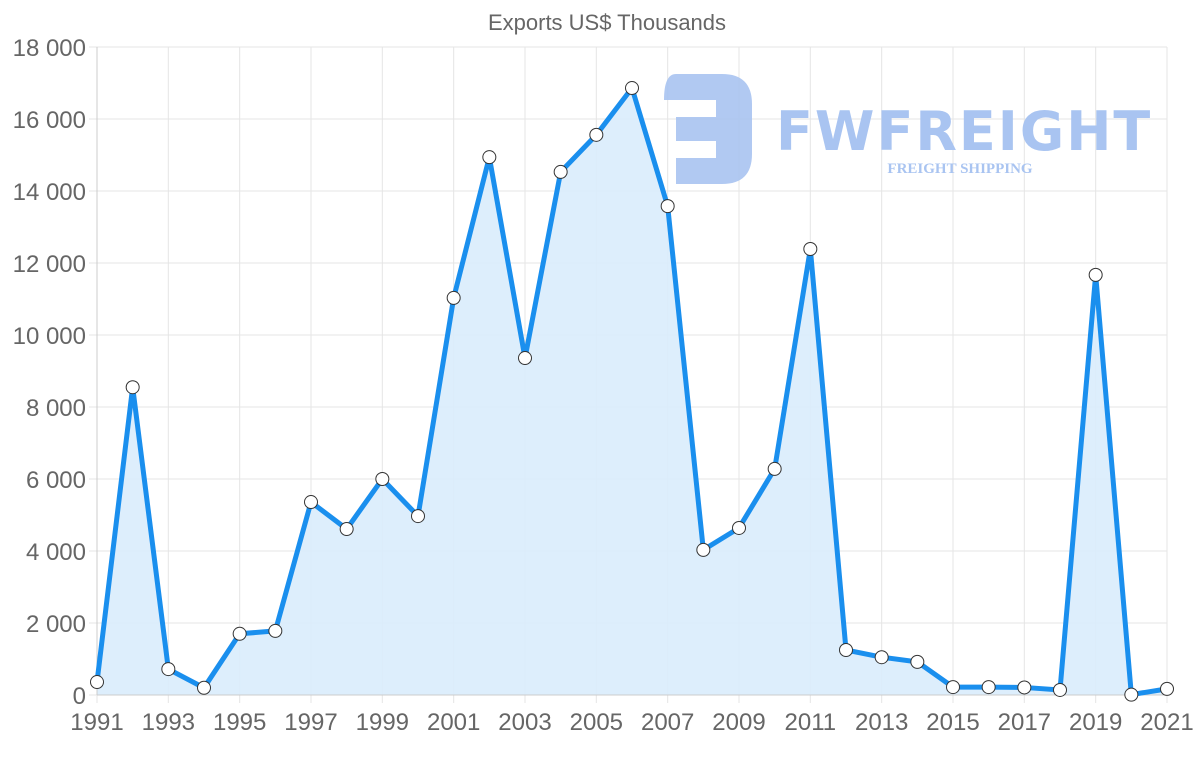 The height and width of the screenshot is (768, 1200). I want to click on x-tick-label: 2001, so click(453, 722).